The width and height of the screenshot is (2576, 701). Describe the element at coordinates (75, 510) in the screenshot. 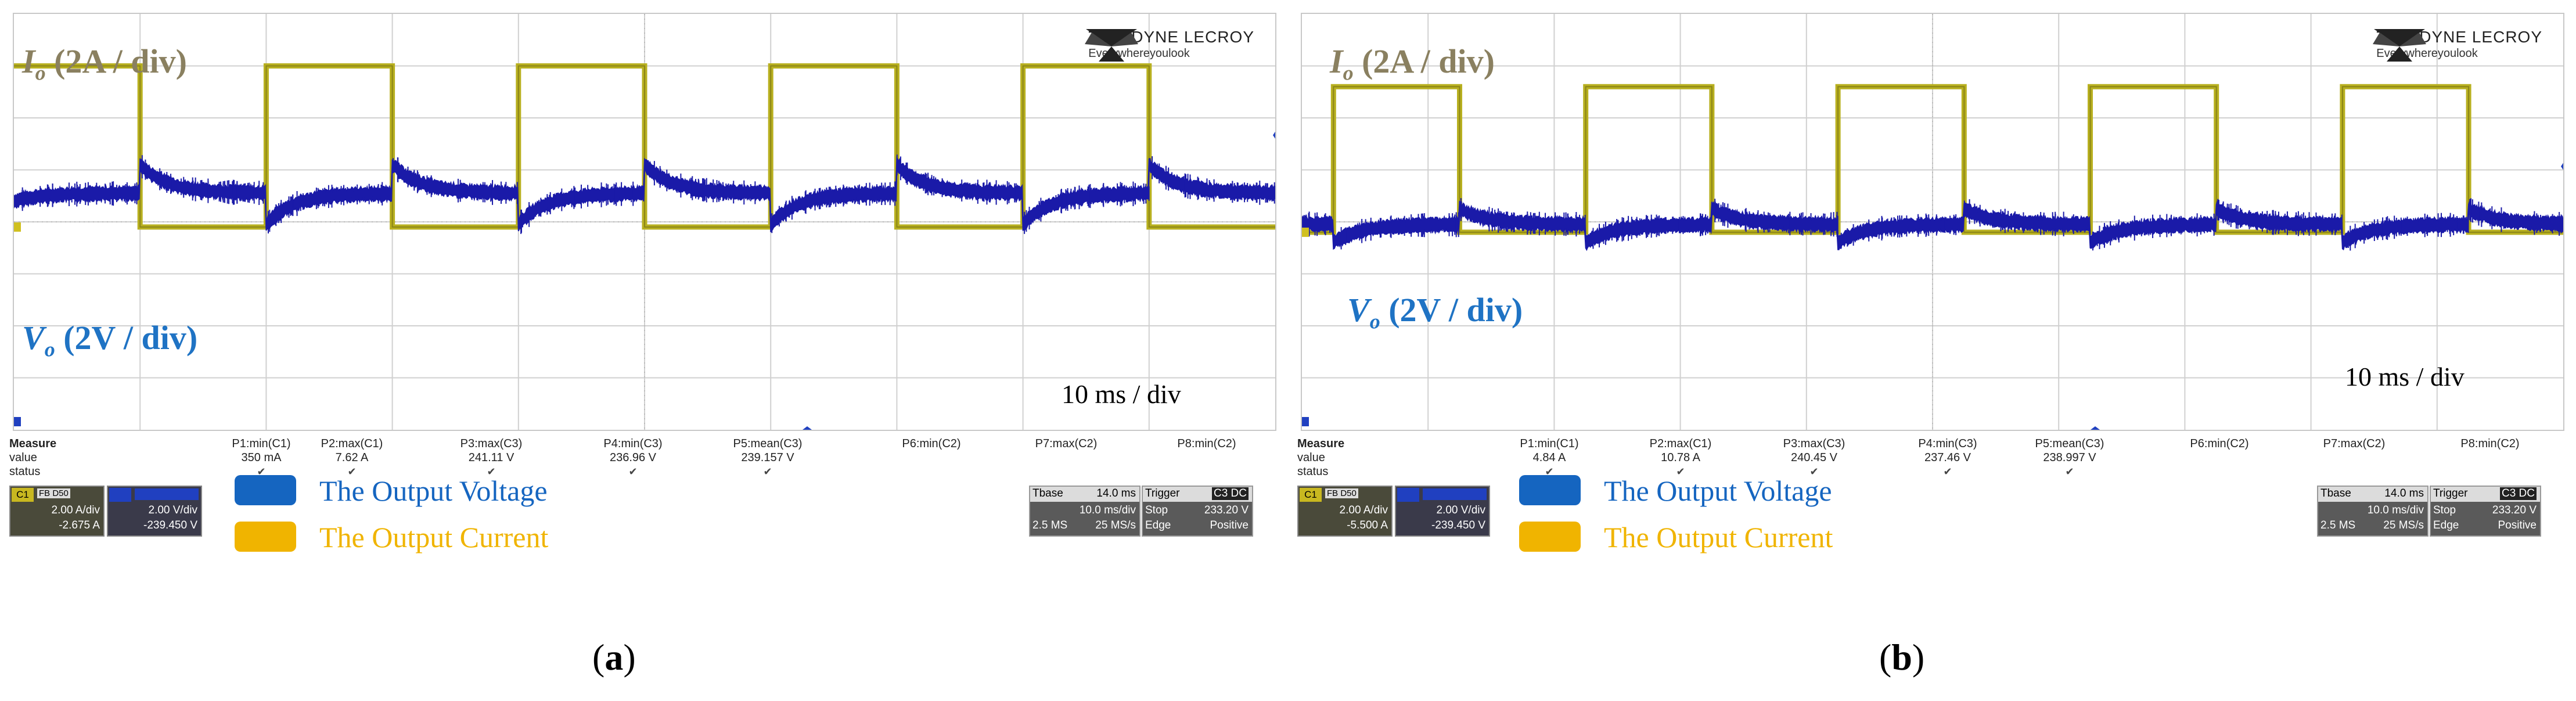

I see `channel-c1-scale: 2.00 A/div` at that location.